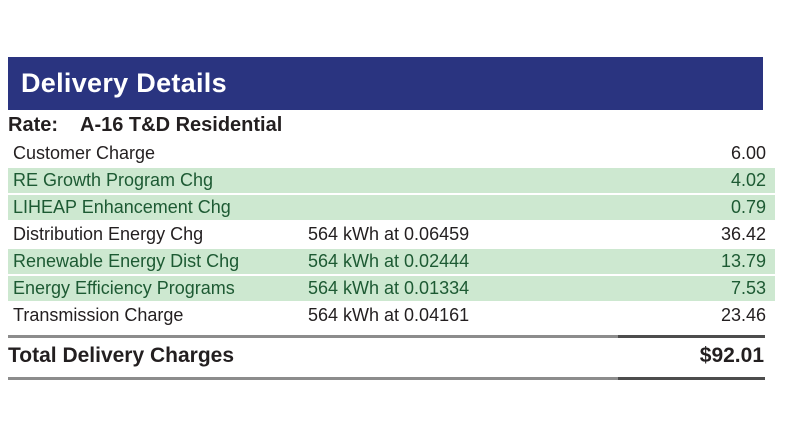 The image size is (790, 440). Describe the element at coordinates (389, 234) in the screenshot. I see `charge-usage: 564 kWh at 0.06459` at that location.